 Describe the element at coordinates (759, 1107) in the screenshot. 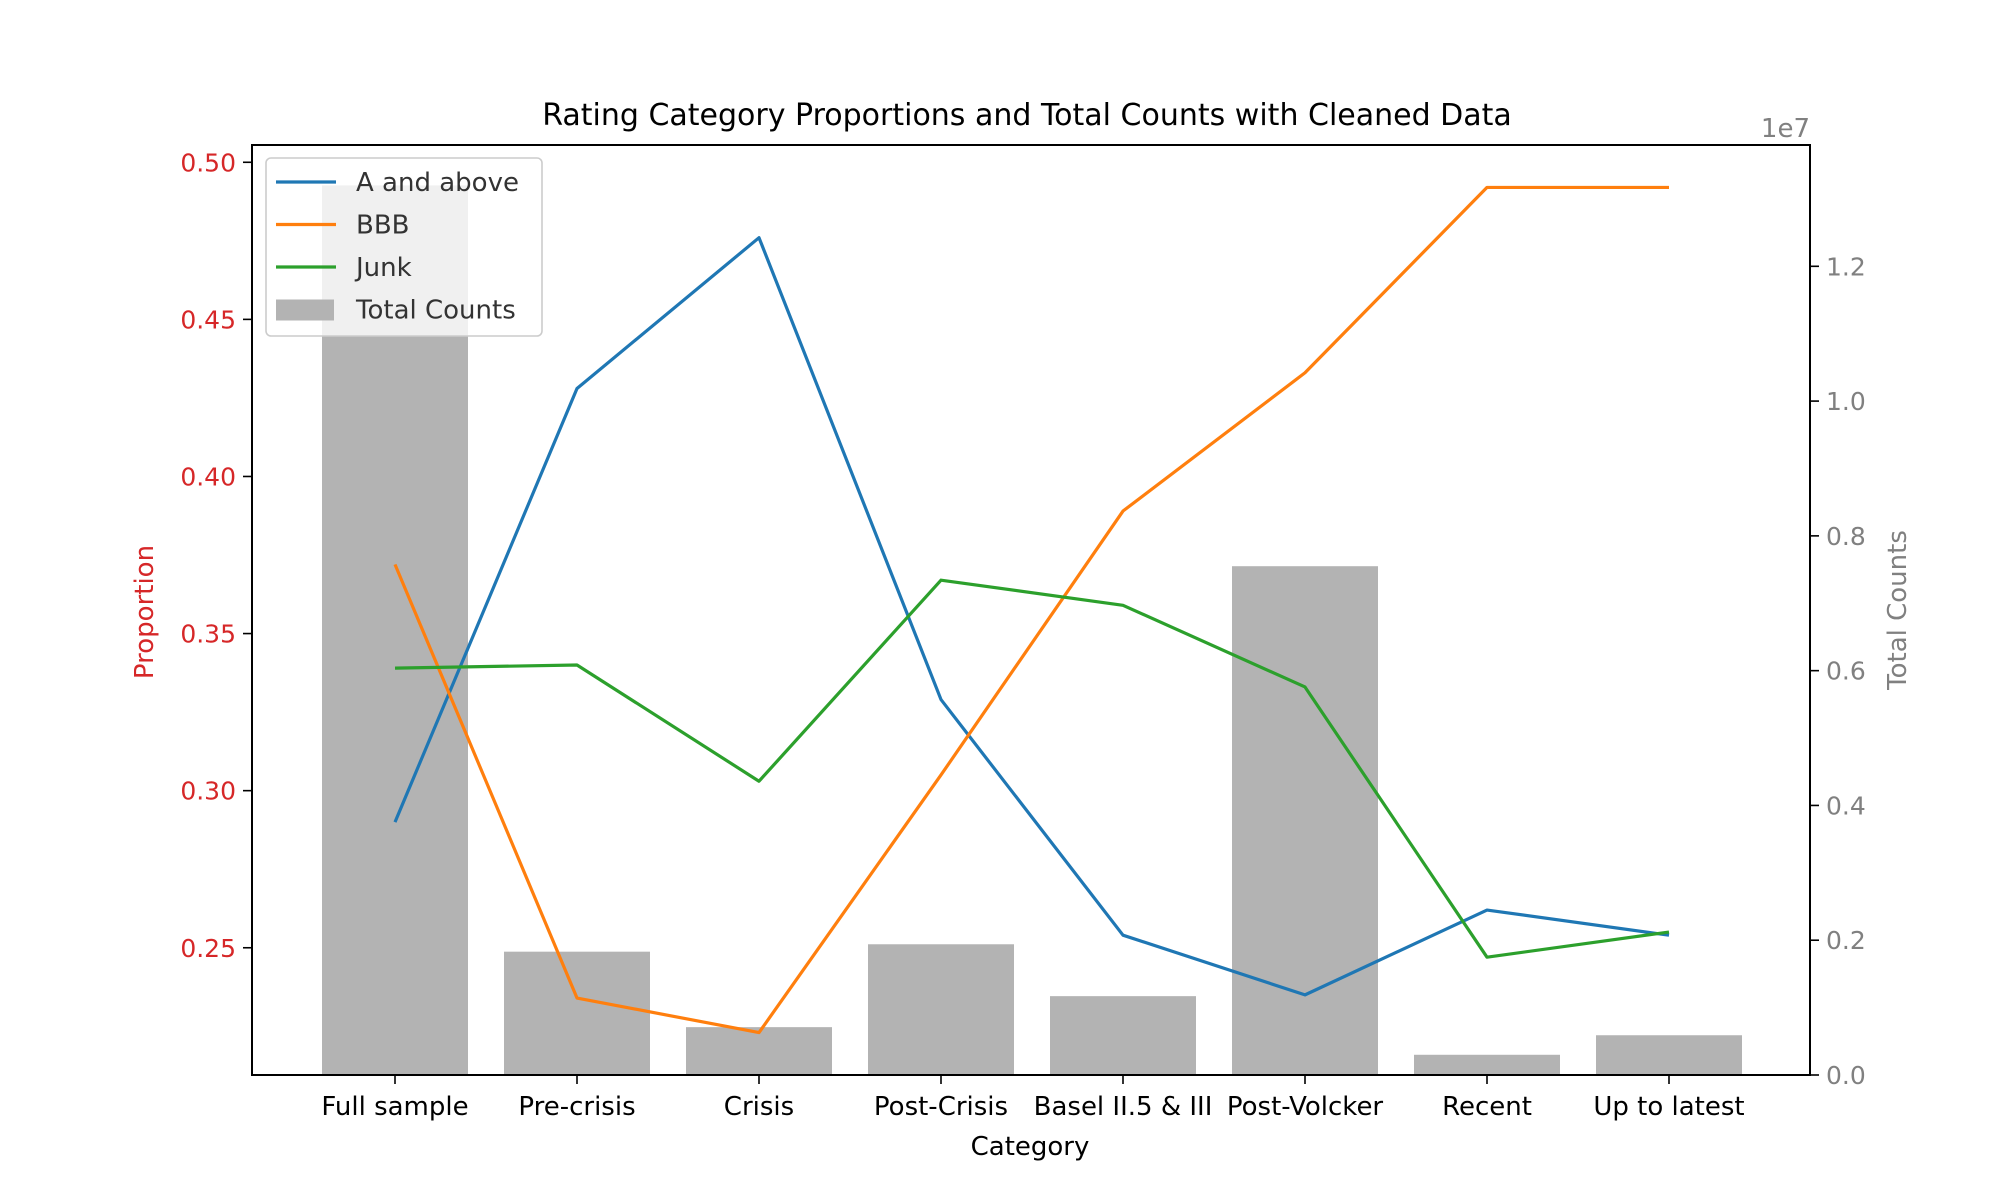

I see `x-tick-label-2: Crisis` at that location.